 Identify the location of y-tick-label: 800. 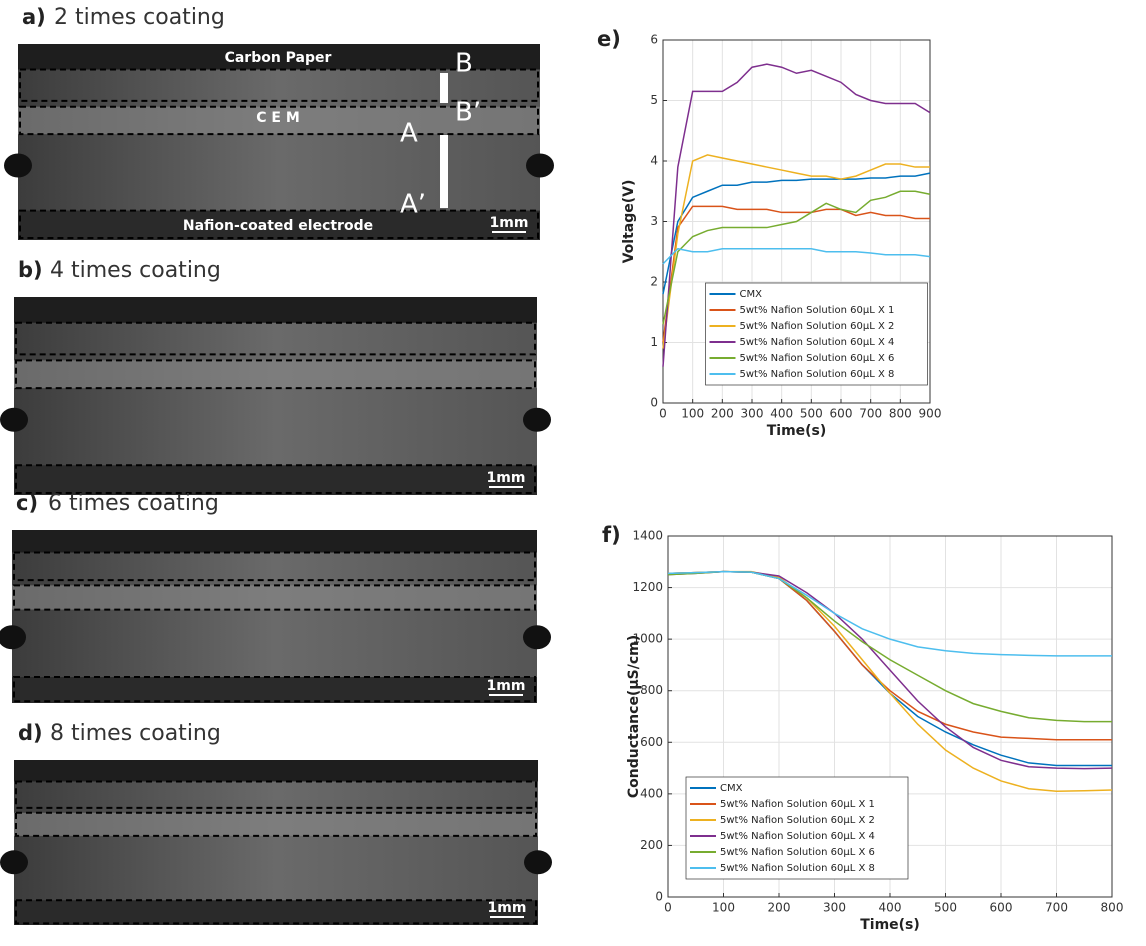
(651, 690).